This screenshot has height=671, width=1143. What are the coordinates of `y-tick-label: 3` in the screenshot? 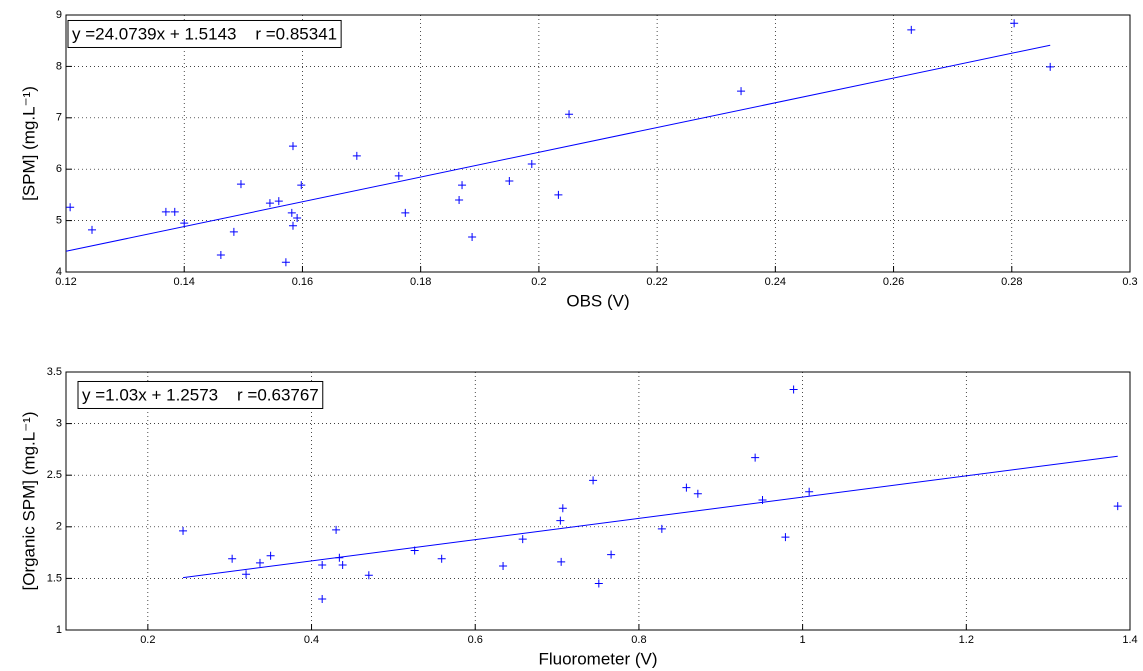 It's located at (59, 424).